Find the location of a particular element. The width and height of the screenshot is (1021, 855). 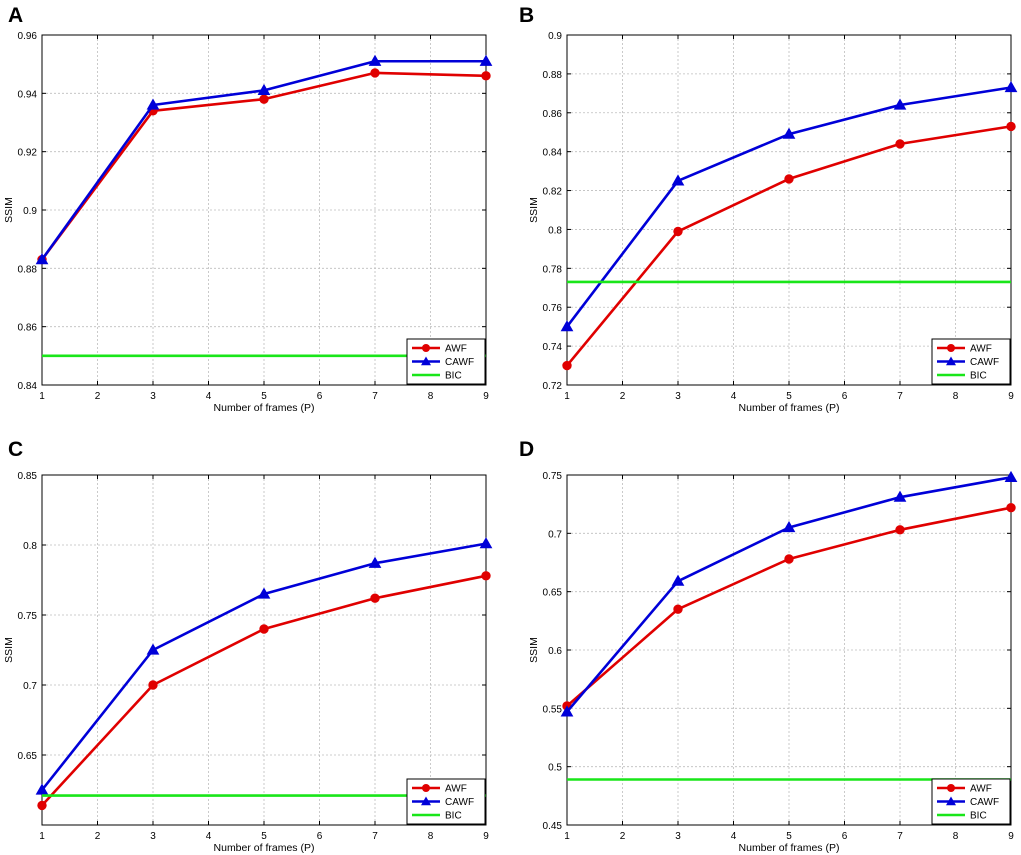

panel-letter: A is located at coordinates (15, 15).